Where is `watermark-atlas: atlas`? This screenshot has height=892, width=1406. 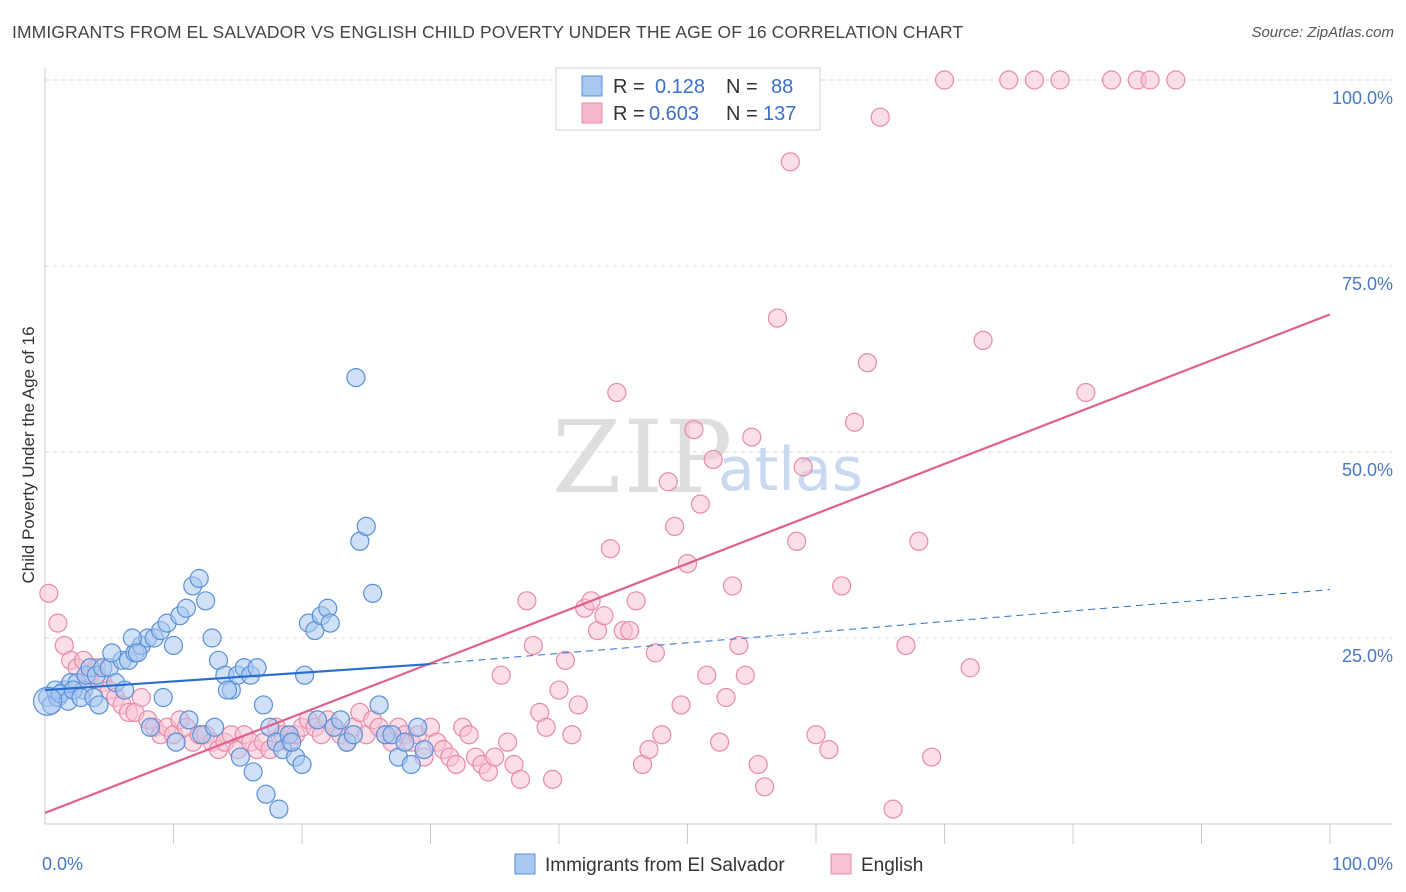
watermark-atlas: atlas is located at coordinates (790, 470).